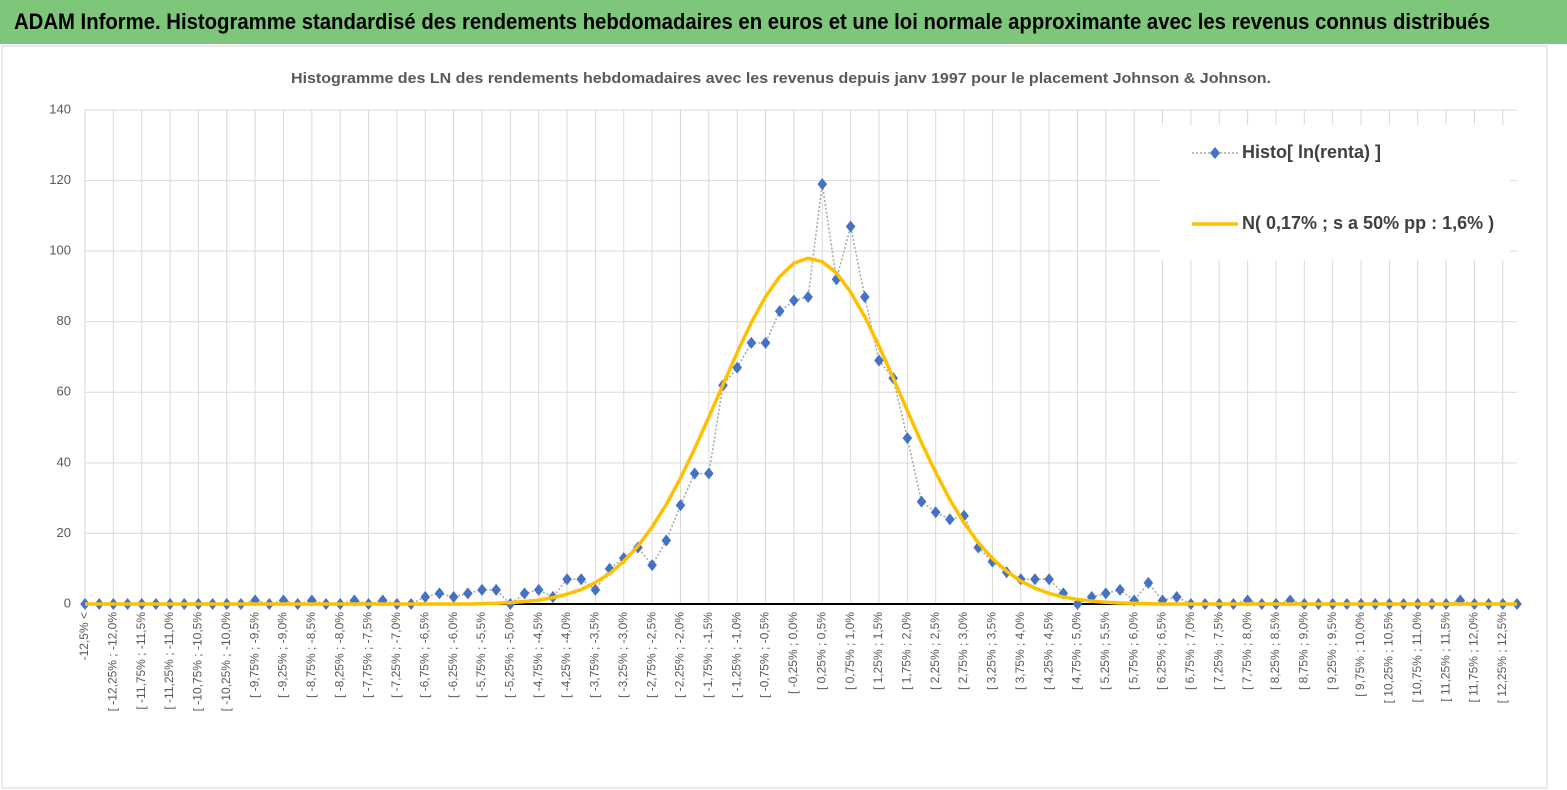 Image resolution: width=1567 pixels, height=790 pixels. Describe the element at coordinates (1303, 651) in the screenshot. I see `x-tick-label: [ 8,75% ; 9,0%` at that location.